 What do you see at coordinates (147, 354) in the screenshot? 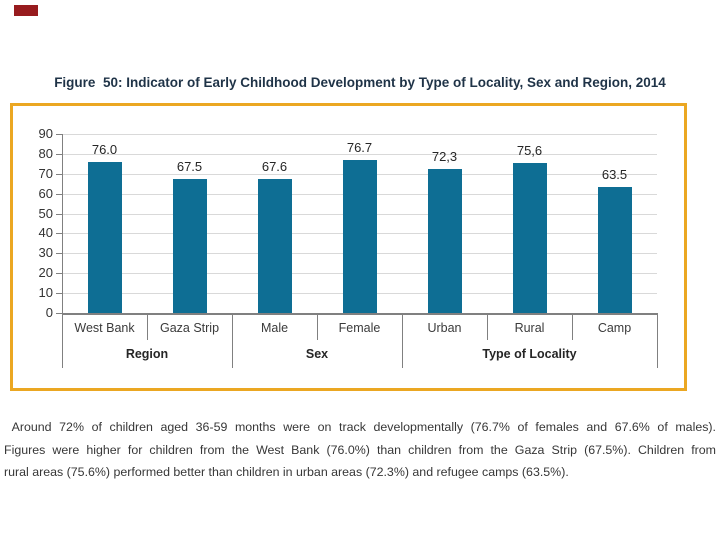
I see `x-axis-group-label: Region` at bounding box center [147, 354].